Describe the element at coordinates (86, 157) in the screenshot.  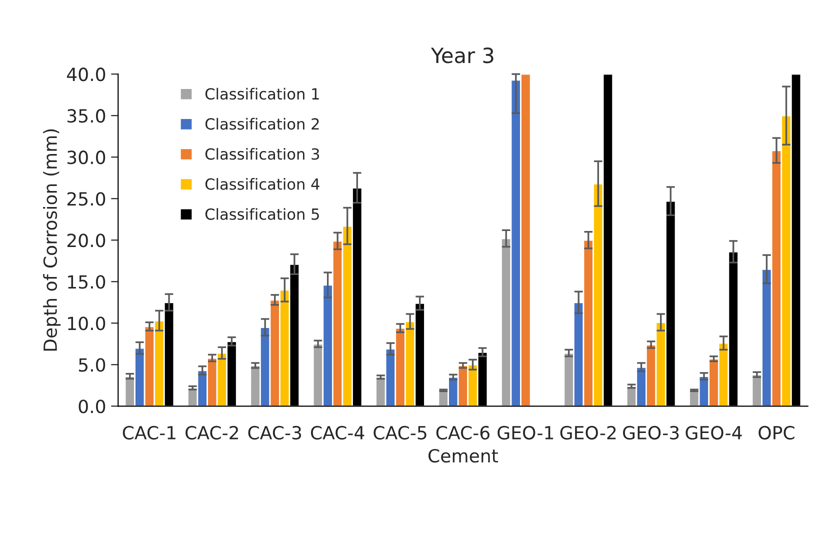
I see `y-tick-label: 30.0` at that location.